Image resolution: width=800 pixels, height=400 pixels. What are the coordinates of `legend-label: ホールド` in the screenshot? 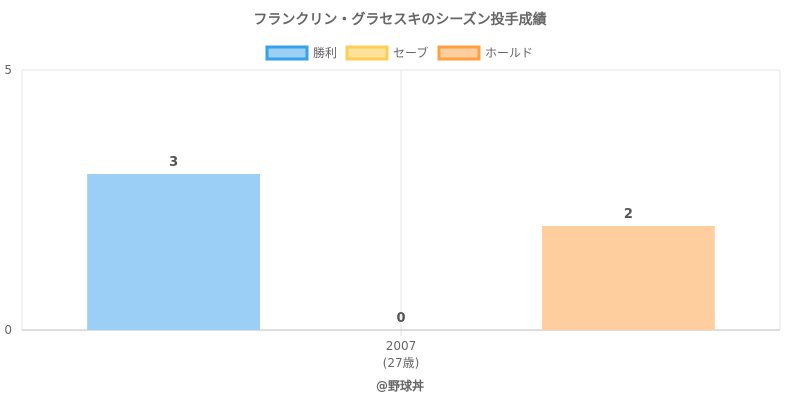 It's located at (509, 53).